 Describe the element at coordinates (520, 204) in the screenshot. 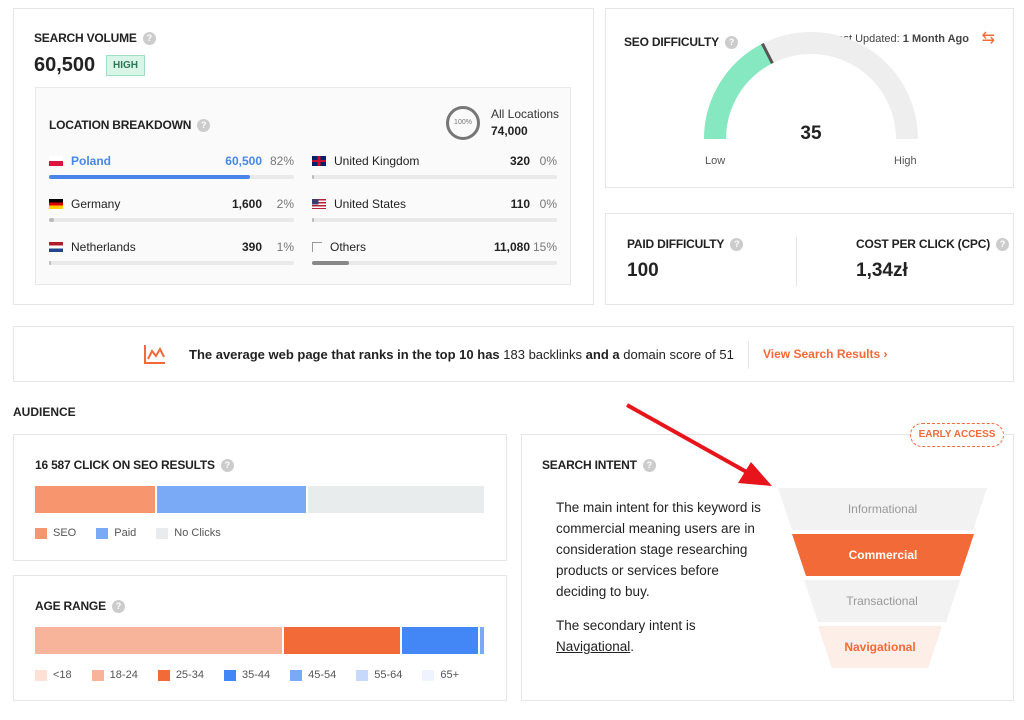

I see `location-volume: 110` at that location.